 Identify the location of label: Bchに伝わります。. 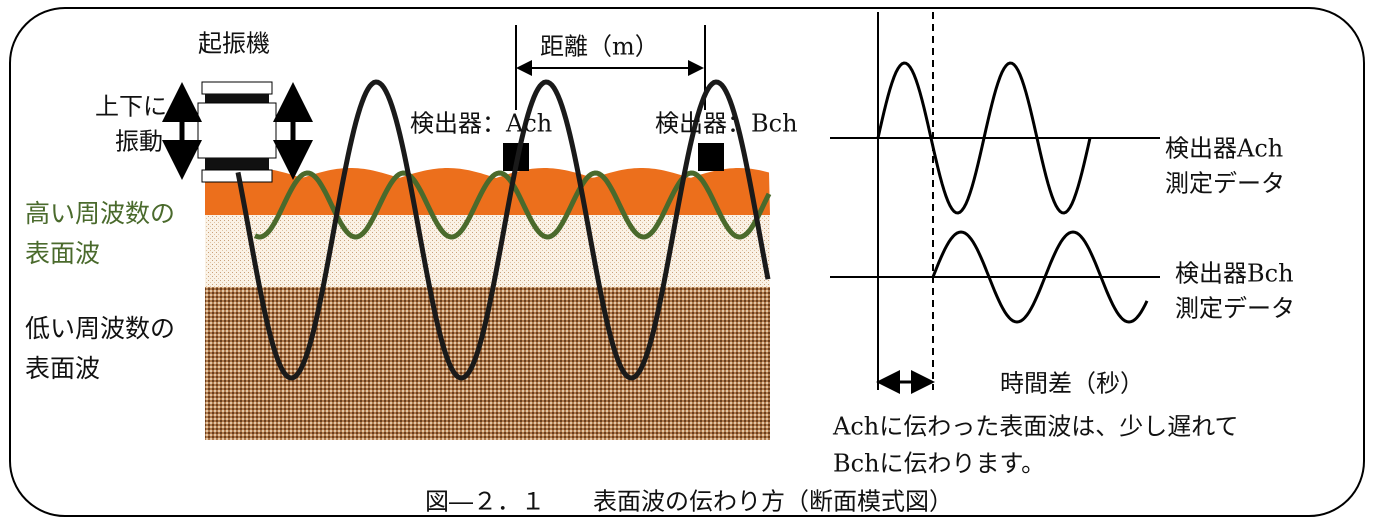
(939, 464).